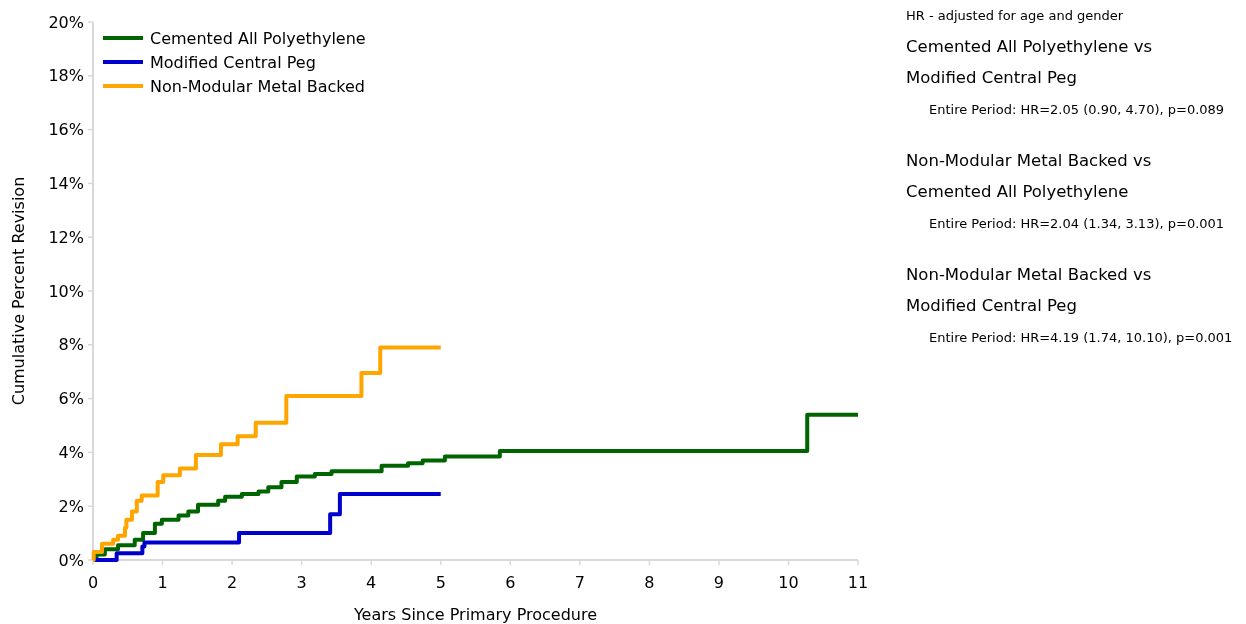  What do you see at coordinates (1081, 337) in the screenshot?
I see `text: Entire Period: HR=4.19 (1.74, 10.10), p=0.001` at bounding box center [1081, 337].